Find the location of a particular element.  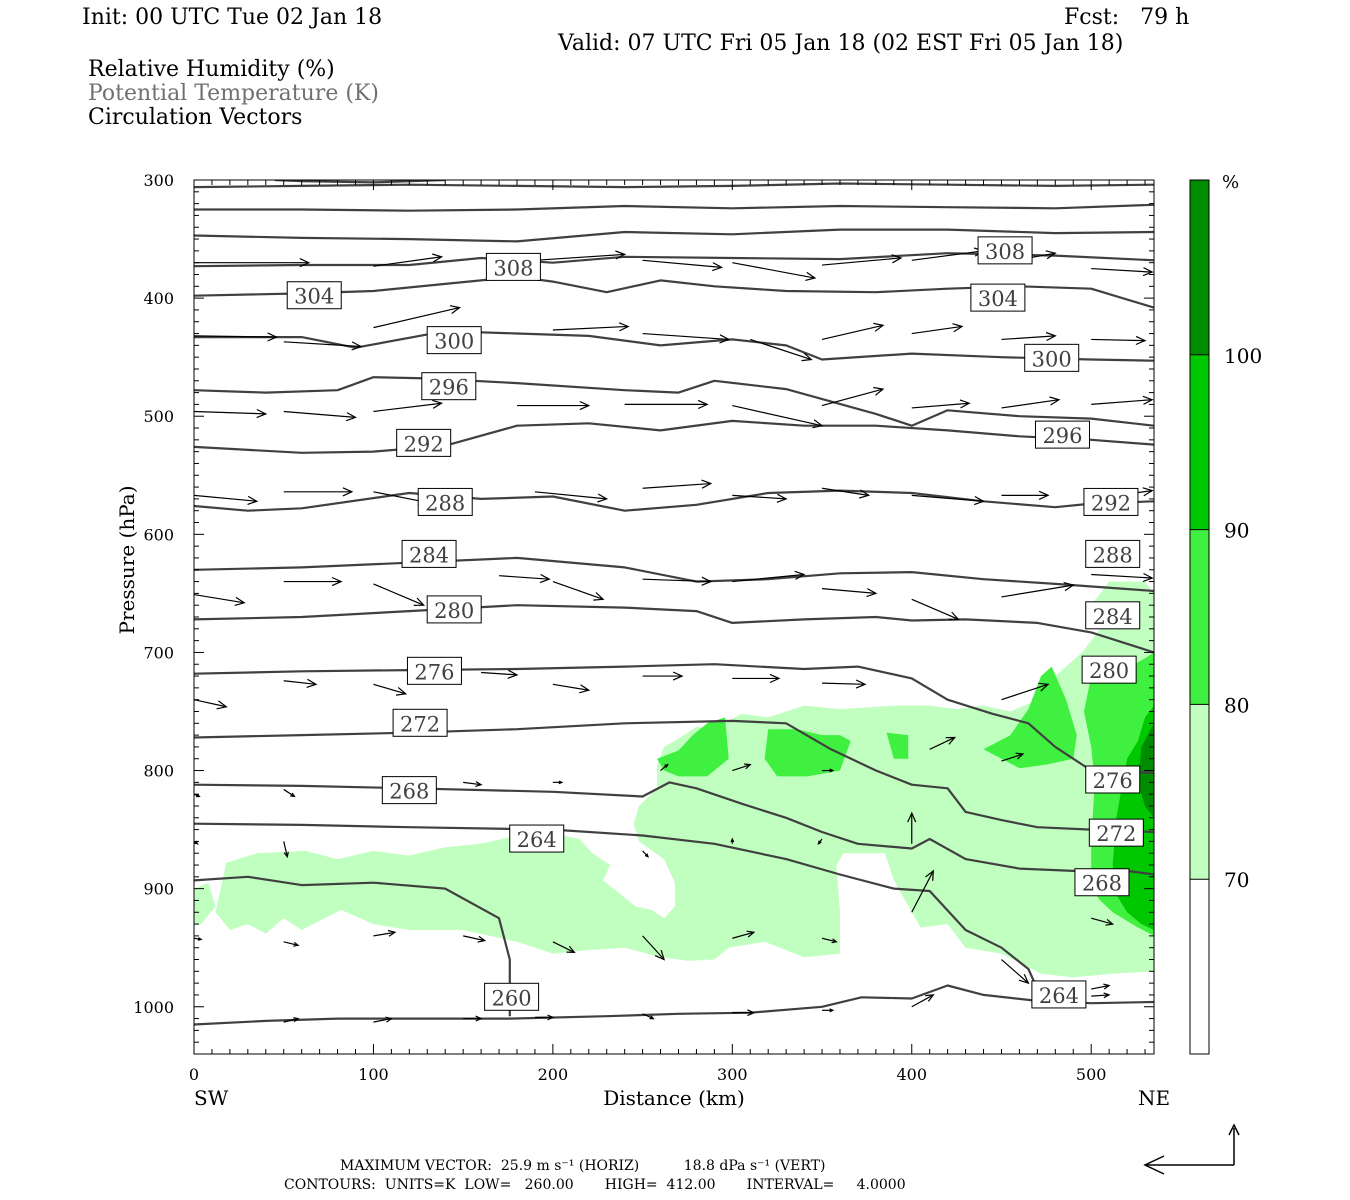

field-theta-title: Potential Temperature (K) is located at coordinates (233, 93).